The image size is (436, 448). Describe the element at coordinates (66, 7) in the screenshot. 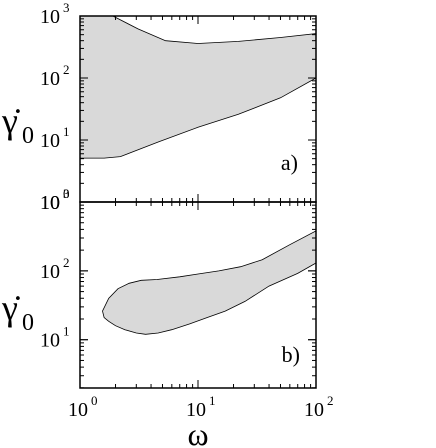

I see `panel-a-y-tick-label-exp: 3` at that location.